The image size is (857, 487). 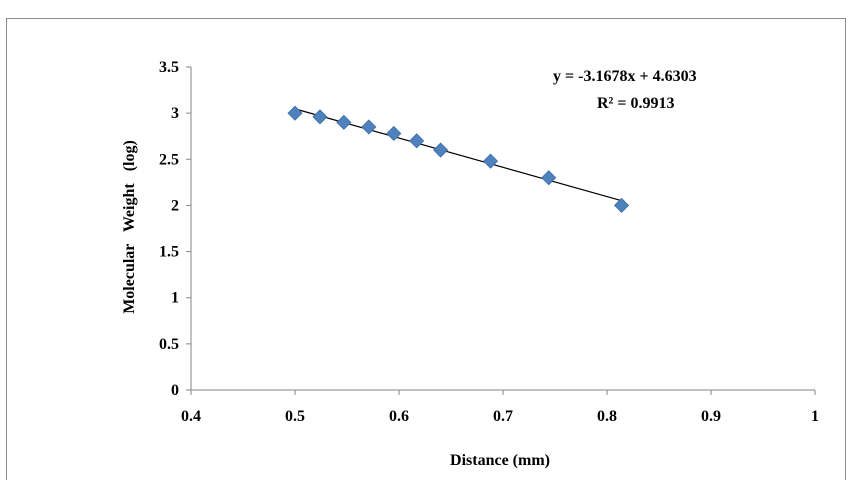 I want to click on data-points, so click(x=458, y=159).